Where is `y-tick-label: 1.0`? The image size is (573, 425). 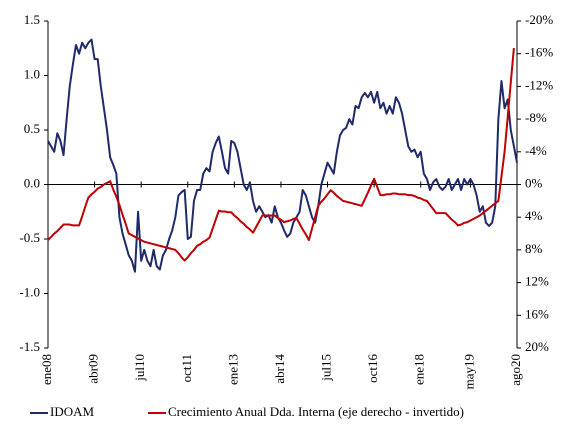 y-tick-label: 1.0 is located at coordinates (32, 73).